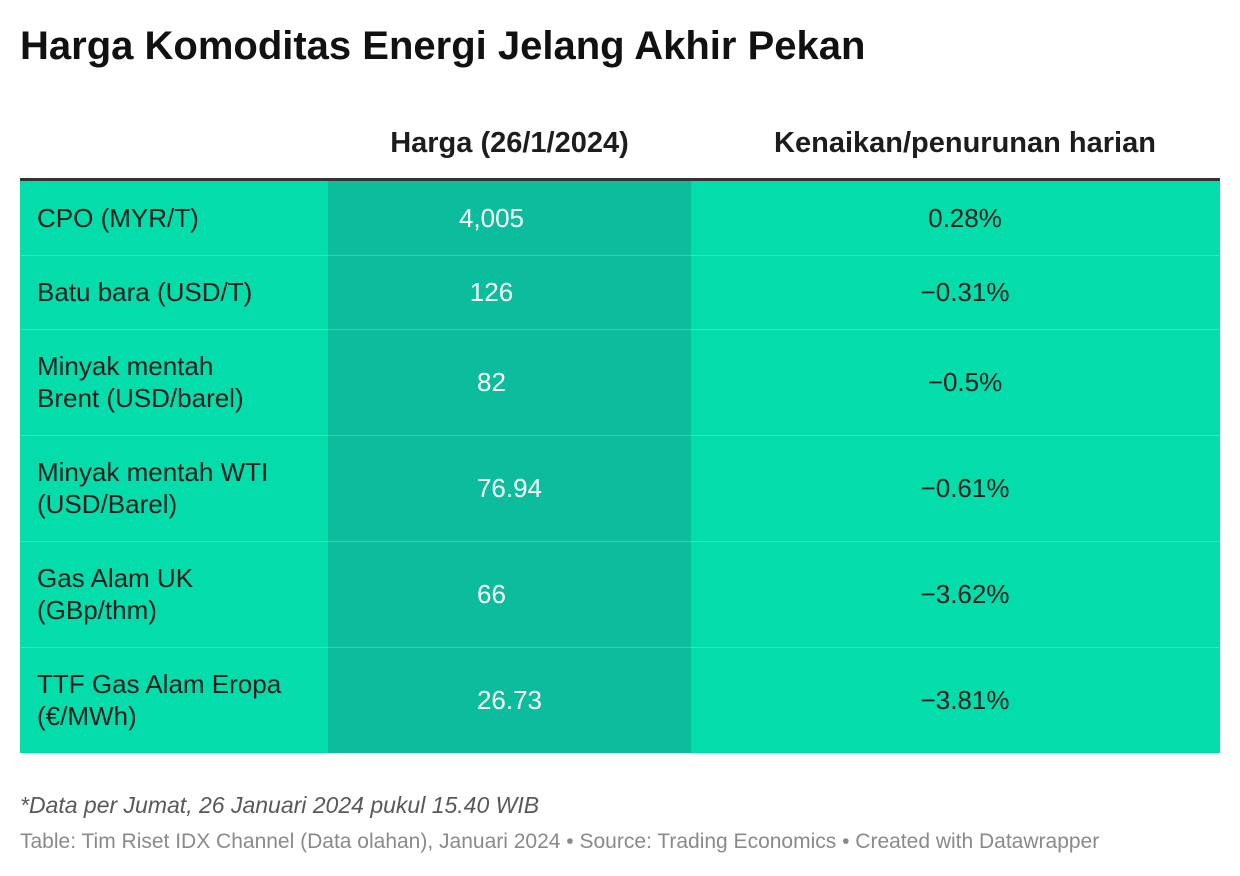  Describe the element at coordinates (174, 700) in the screenshot. I see `commodity-label: TTF Gas Alam Eropa (€/MWh)` at that location.